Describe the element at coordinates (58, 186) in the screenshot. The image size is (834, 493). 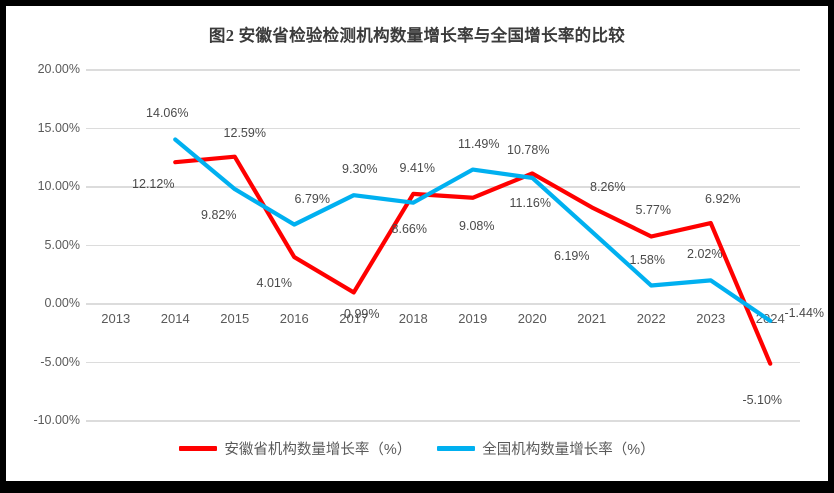
I see `y-axis-tick-label: 10.00%` at that location.